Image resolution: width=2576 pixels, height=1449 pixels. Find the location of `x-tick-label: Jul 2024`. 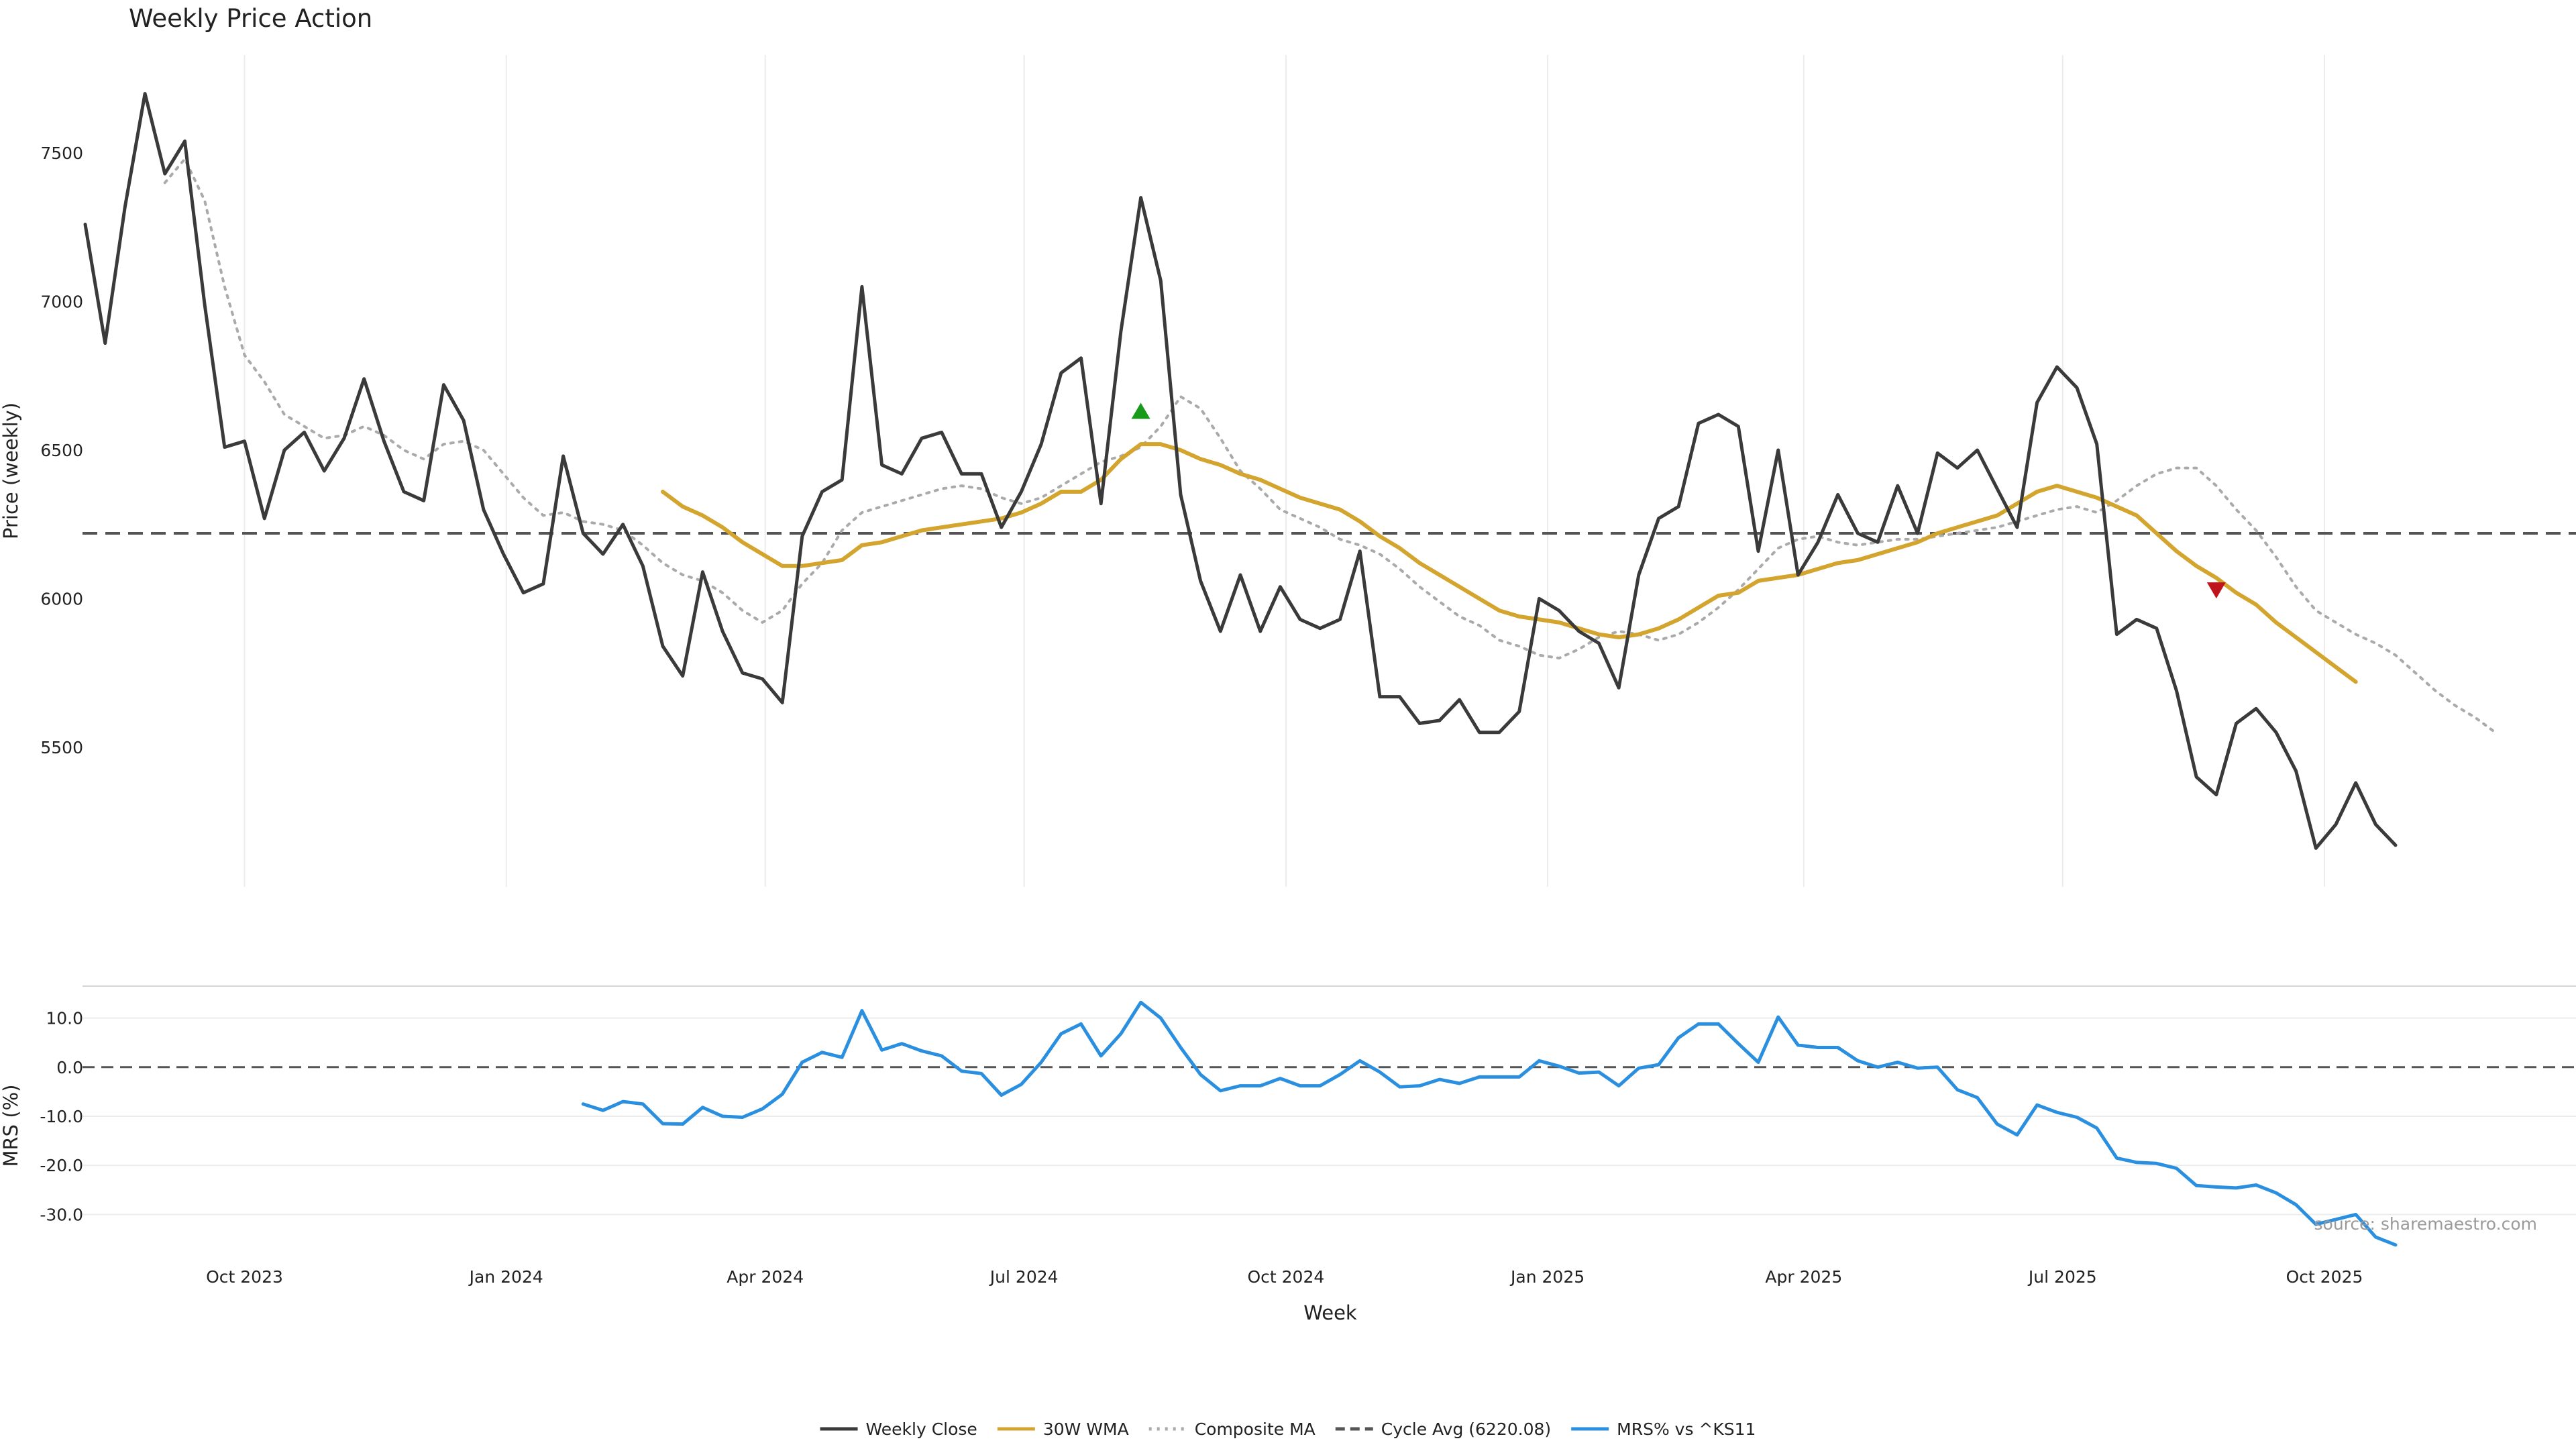

x-tick-label: Jul 2024 is located at coordinates (1024, 1277).